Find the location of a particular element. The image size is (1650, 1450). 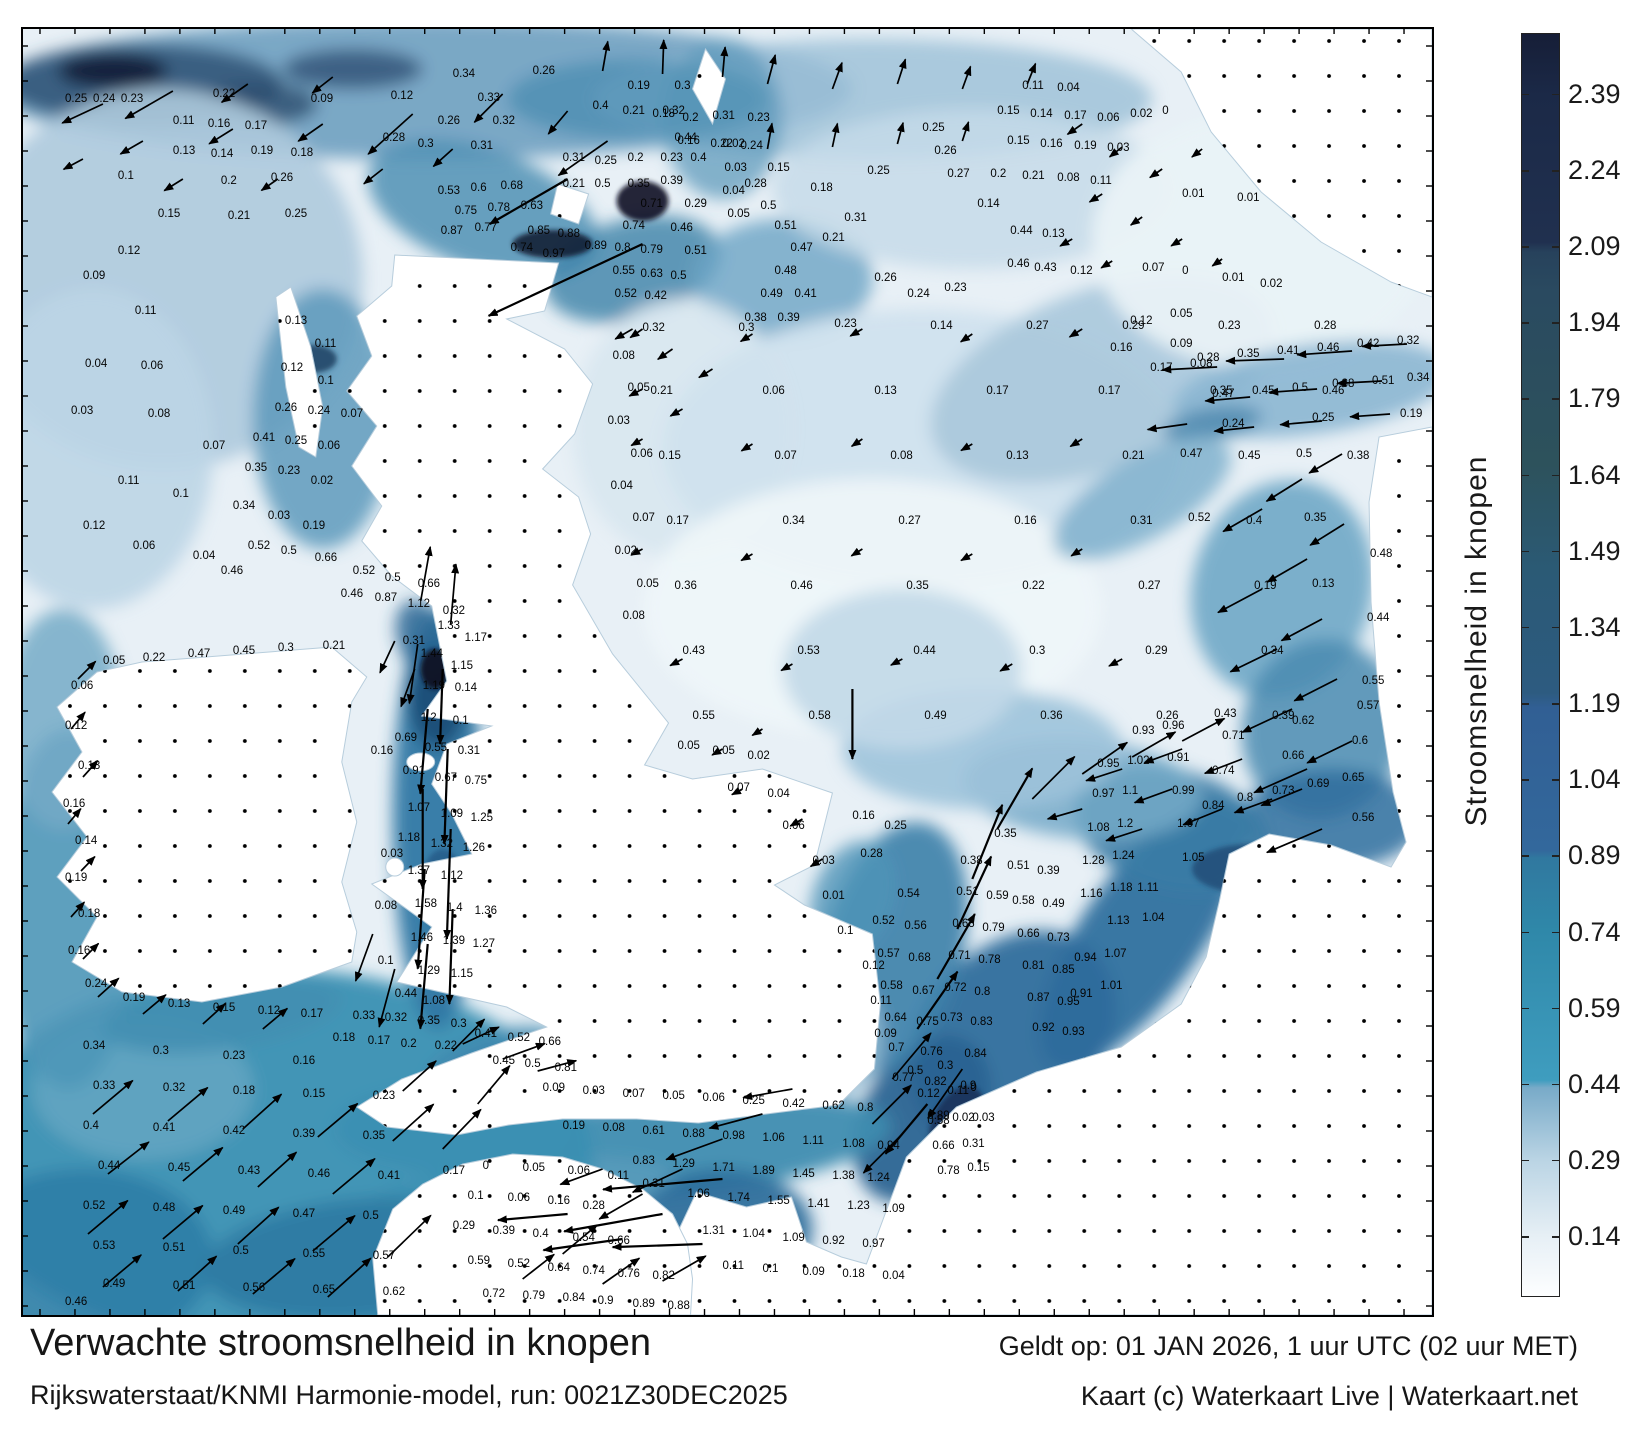

svg-text: 0.07 is located at coordinates (644, 518).